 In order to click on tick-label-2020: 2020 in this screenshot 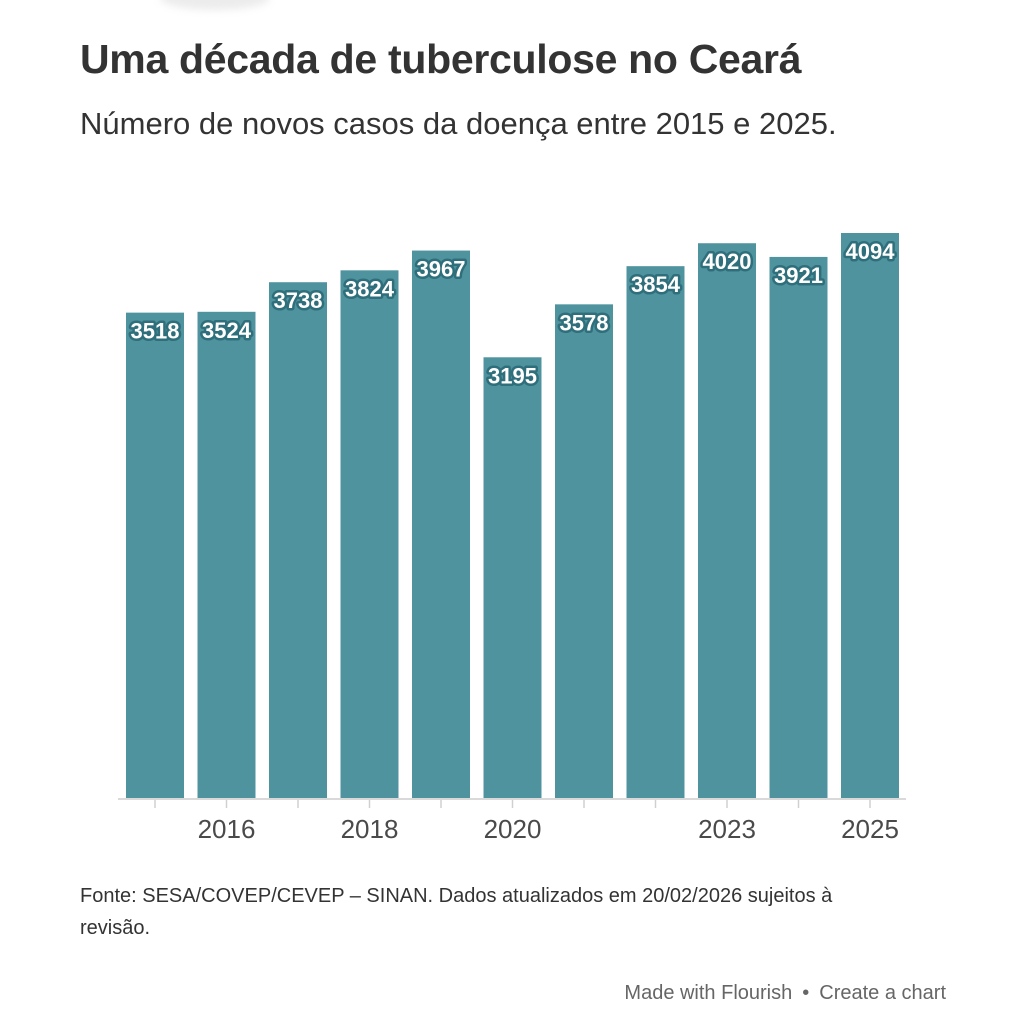, I will do `click(513, 829)`.